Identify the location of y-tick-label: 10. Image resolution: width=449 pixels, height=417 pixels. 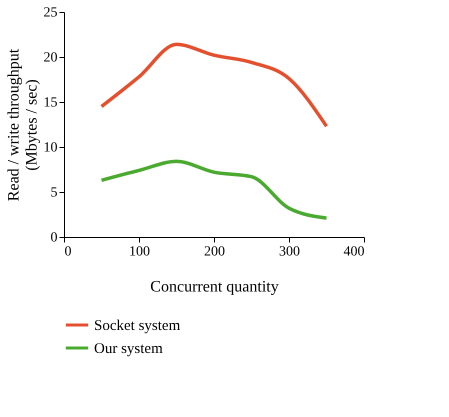
(51, 148).